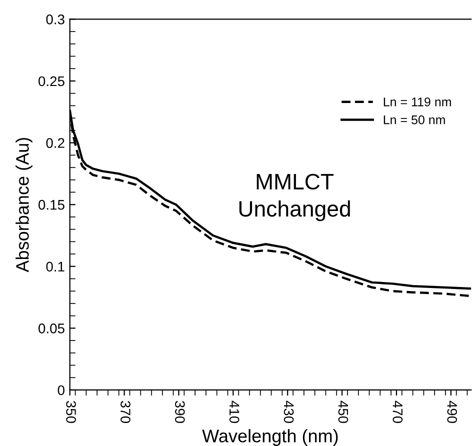 The image size is (472, 446). I want to click on x-tick-label: 490, so click(452, 412).